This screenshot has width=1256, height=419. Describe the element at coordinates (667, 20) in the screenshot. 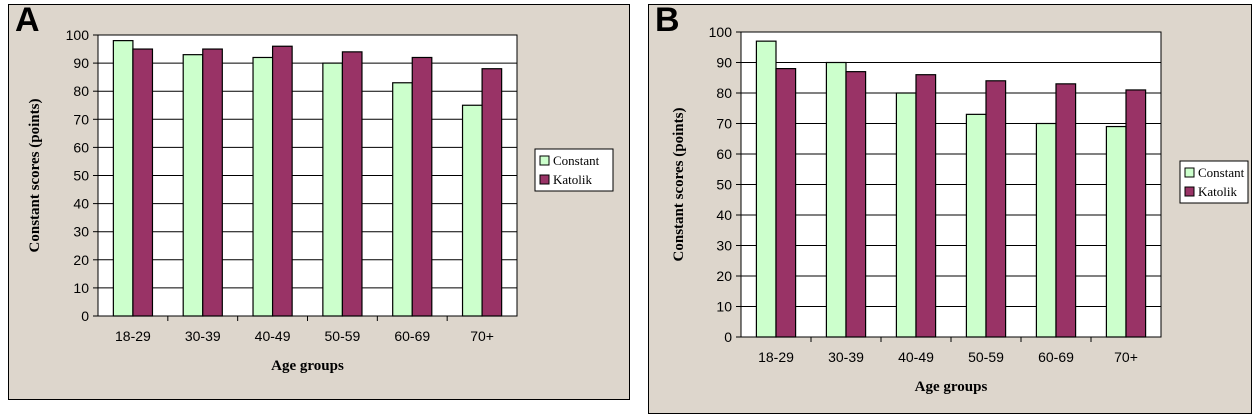

I see `panel-label-b: B` at that location.